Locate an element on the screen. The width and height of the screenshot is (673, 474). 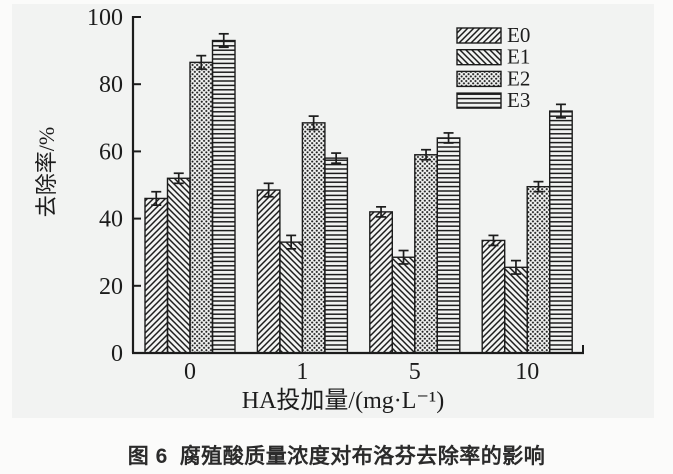
legend-item-E0: E0 is located at coordinates (493, 35).